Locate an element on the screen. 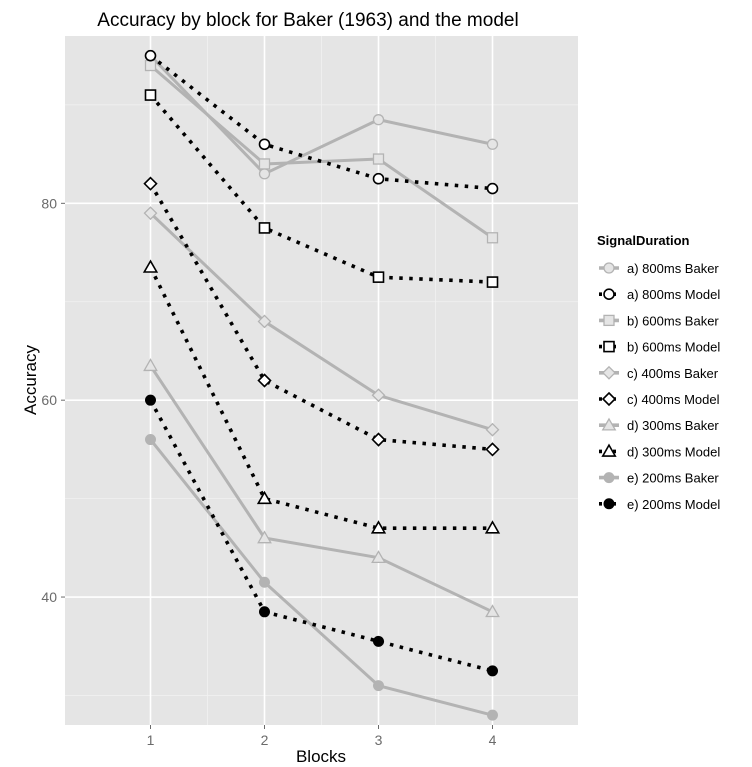 The image size is (752, 767). legend-item: c) 400ms Baker is located at coordinates (659, 373).